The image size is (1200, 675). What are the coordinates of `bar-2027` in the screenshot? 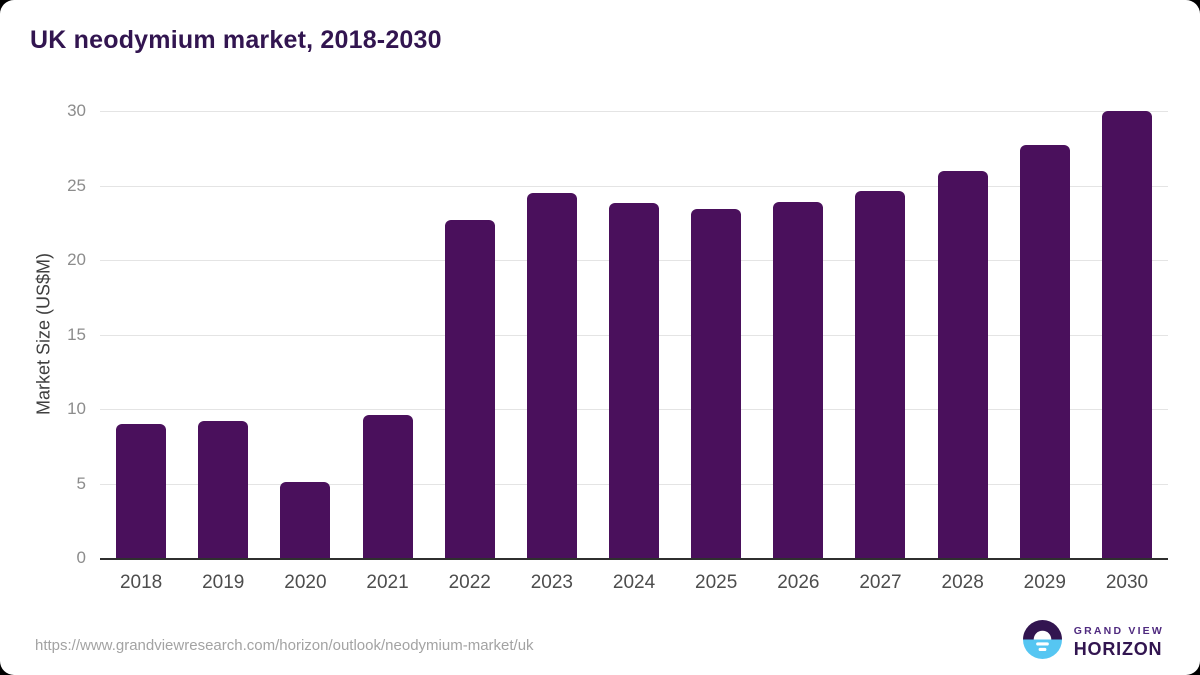 It's located at (880, 374).